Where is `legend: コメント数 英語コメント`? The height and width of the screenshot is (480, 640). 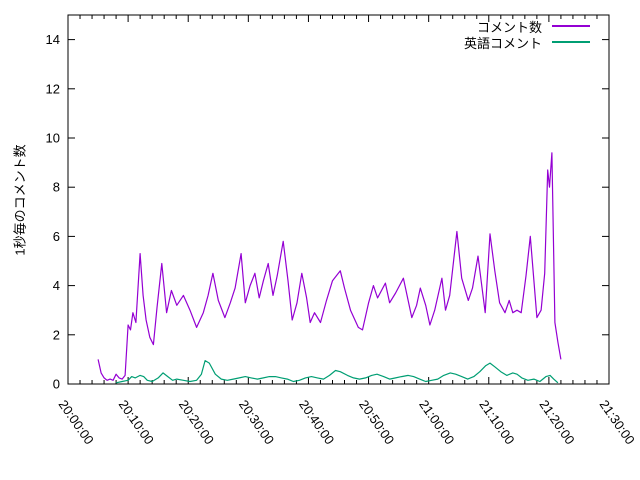
legend: コメント数 英語コメント is located at coordinates (526, 34).